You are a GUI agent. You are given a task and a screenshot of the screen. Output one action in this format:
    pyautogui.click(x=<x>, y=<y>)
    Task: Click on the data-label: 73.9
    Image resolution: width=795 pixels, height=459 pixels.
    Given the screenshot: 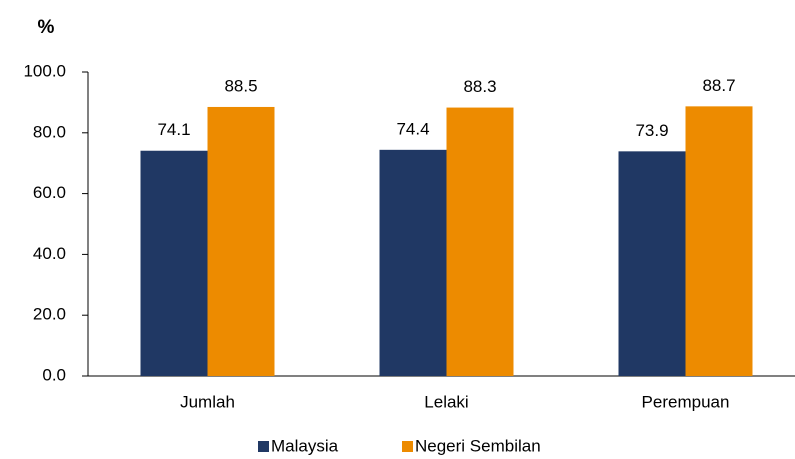 What is the action you would take?
    pyautogui.click(x=651, y=130)
    